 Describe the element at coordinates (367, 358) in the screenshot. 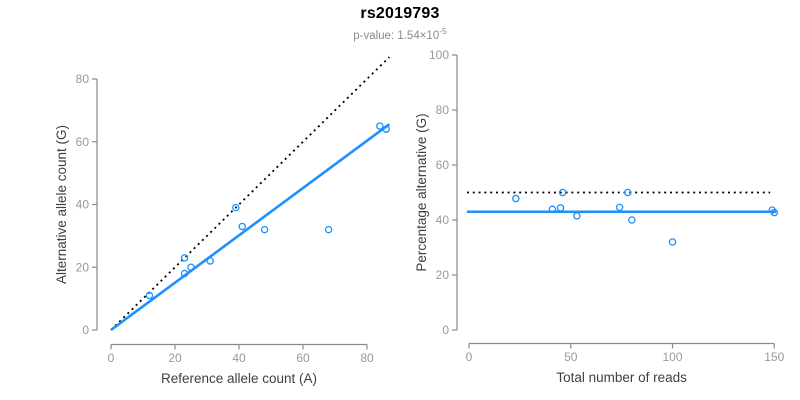

I see `x-tick-label: 80` at that location.